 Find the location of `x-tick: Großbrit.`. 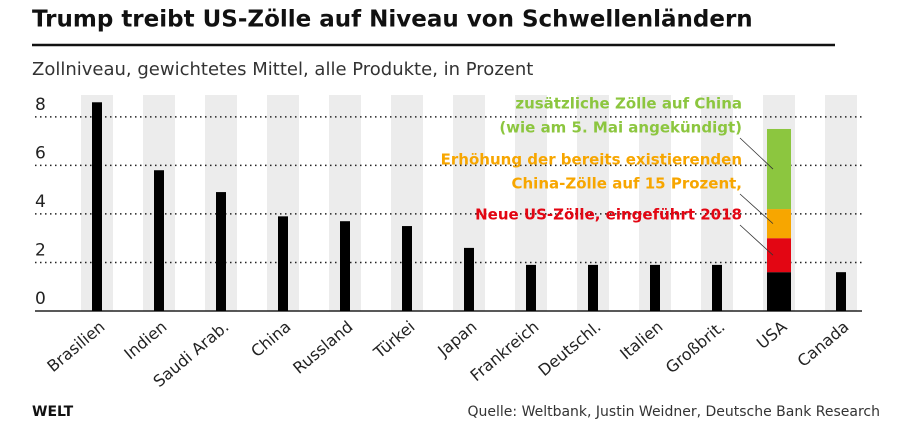

x-tick: Großbrit. is located at coordinates (695, 347).